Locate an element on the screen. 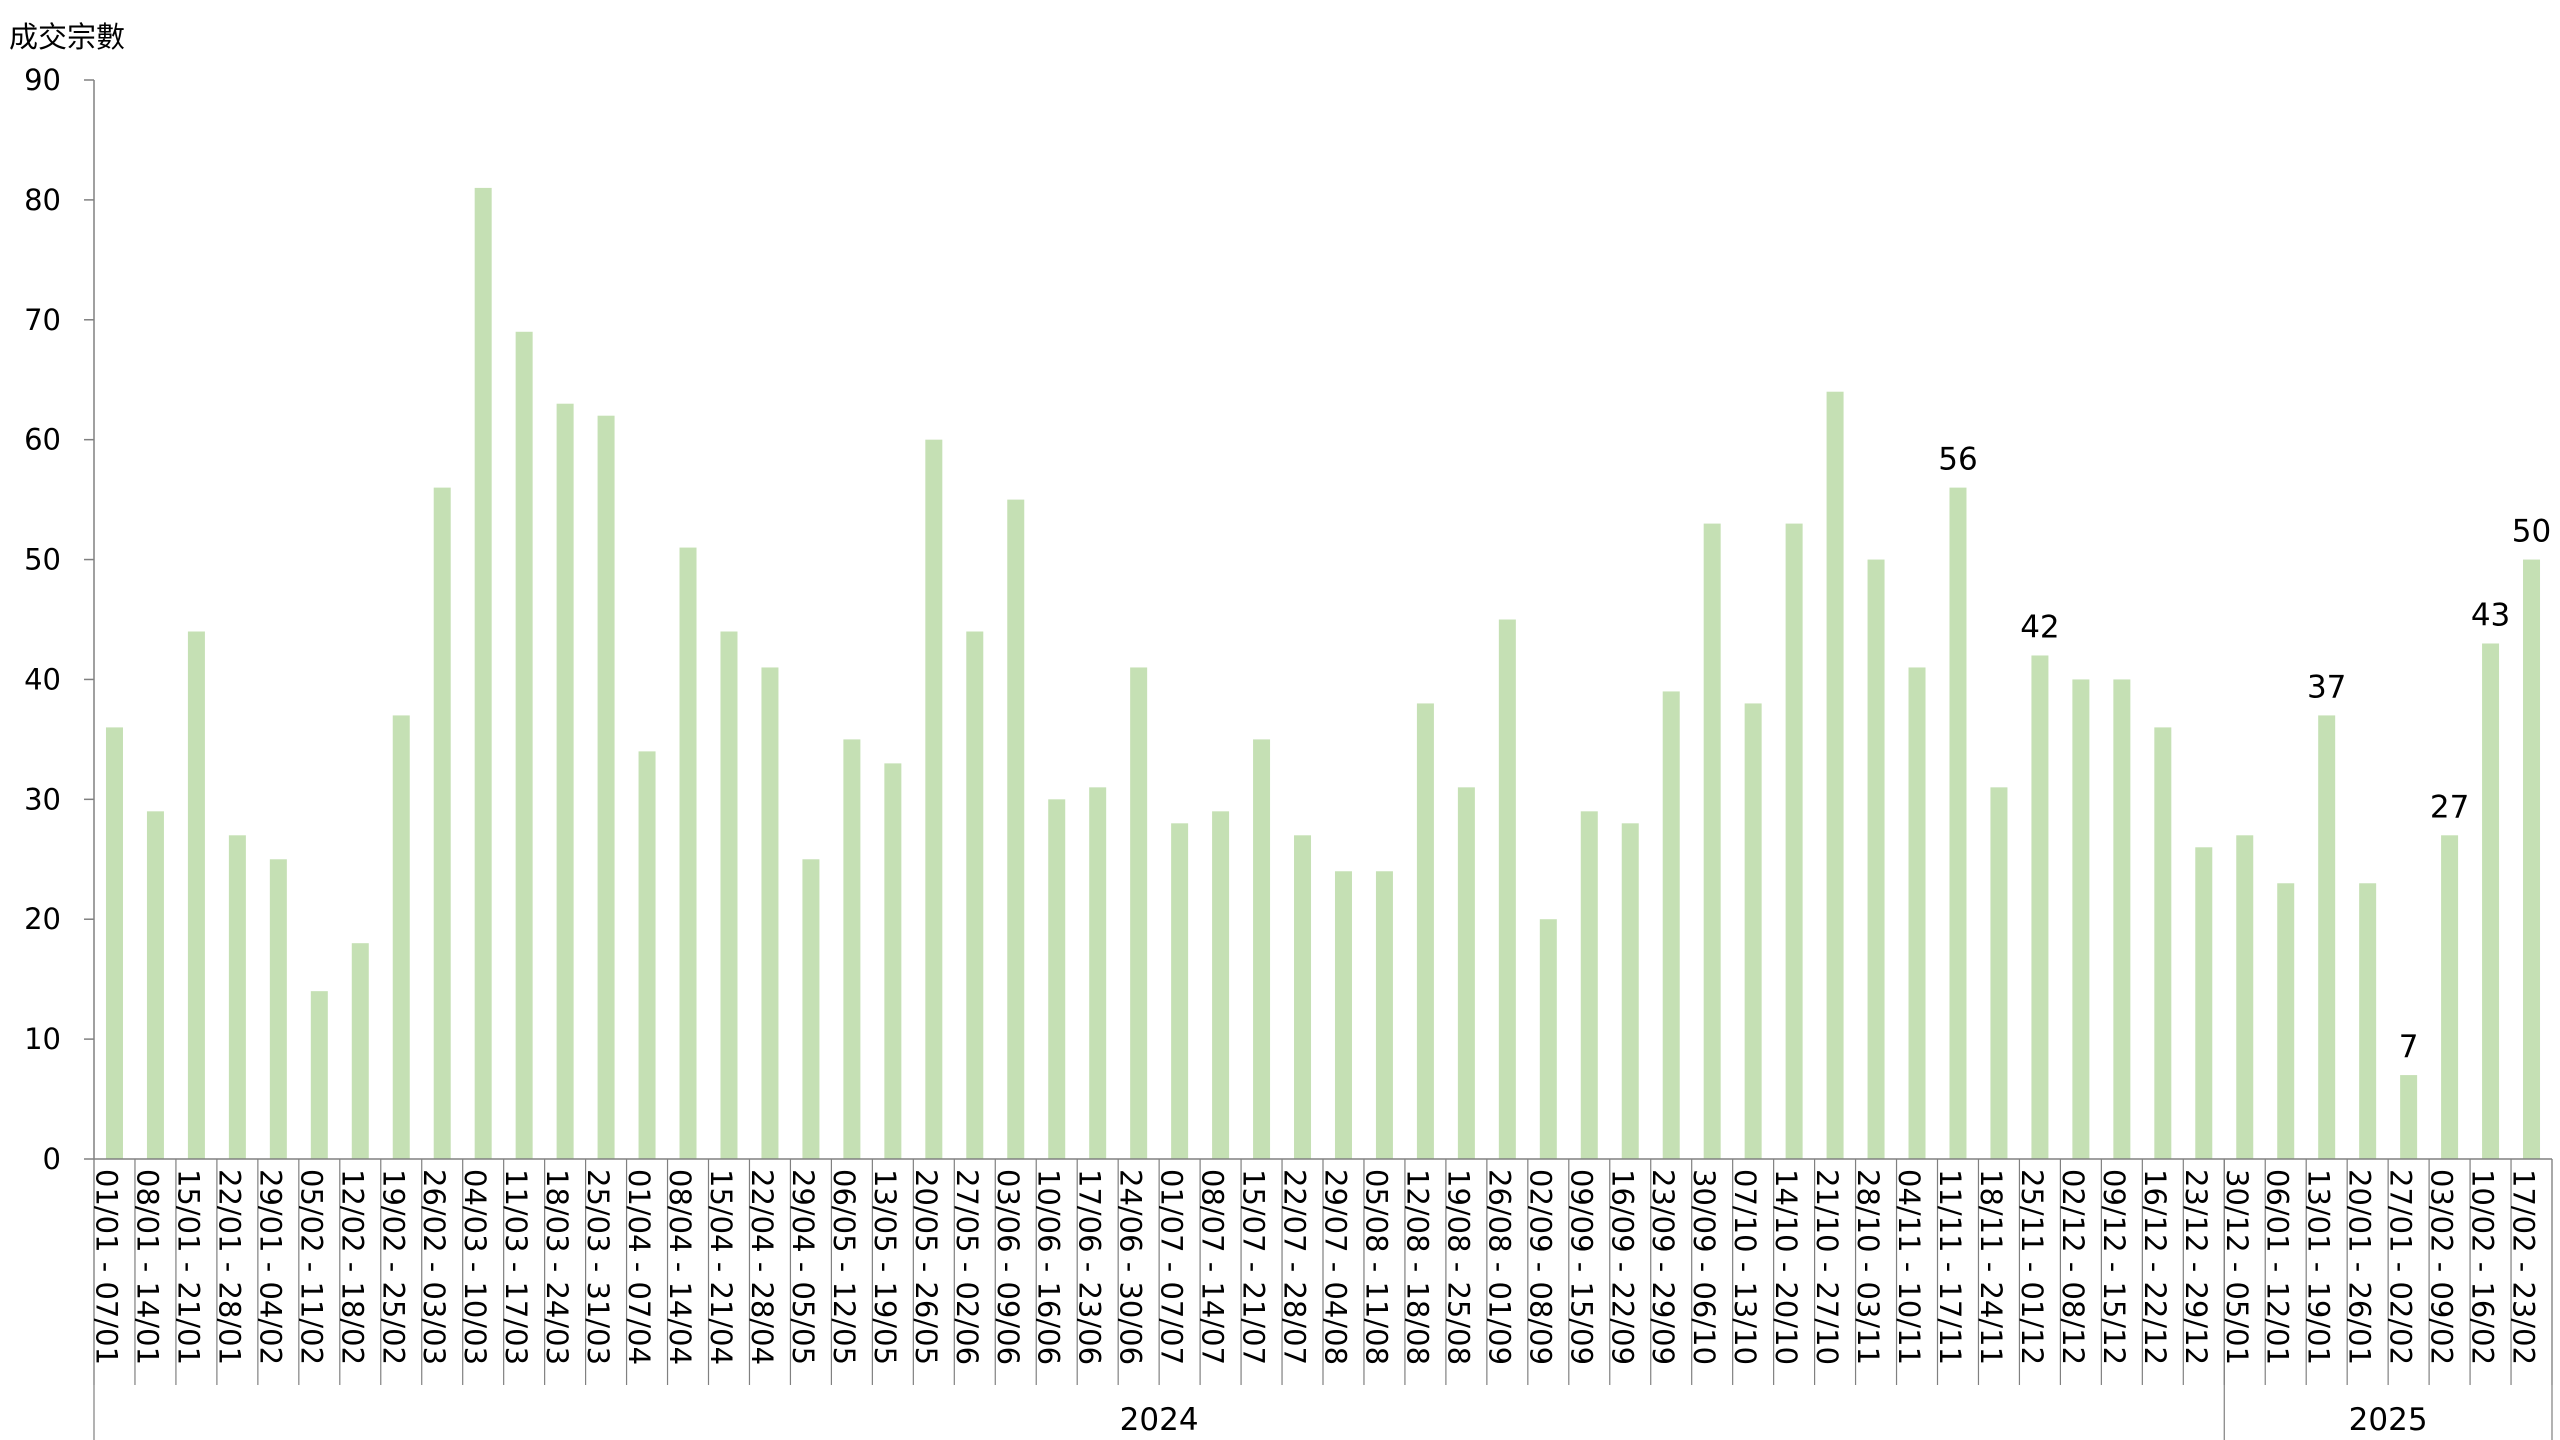 Image resolution: width=2560 pixels, height=1440 pixels. x-tick-label: 06/01 - 12/01 is located at coordinates (2278, 1267).